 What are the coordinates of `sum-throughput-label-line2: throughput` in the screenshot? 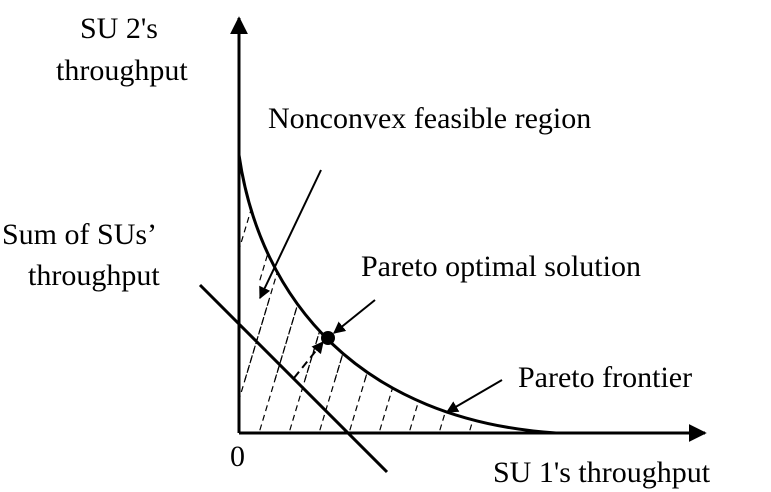 It's located at (94, 275).